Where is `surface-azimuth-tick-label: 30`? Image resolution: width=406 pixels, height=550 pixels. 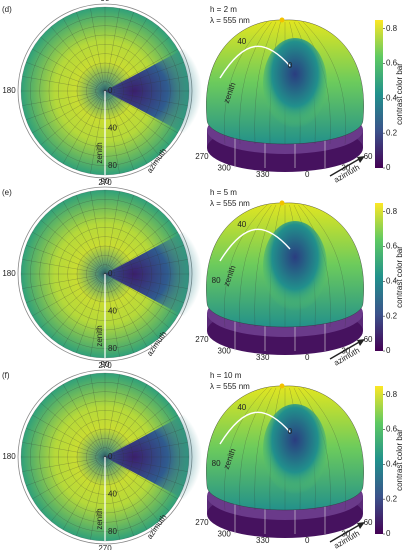
surface-azimuth-tick-label: 30 is located at coordinates (345, 350).